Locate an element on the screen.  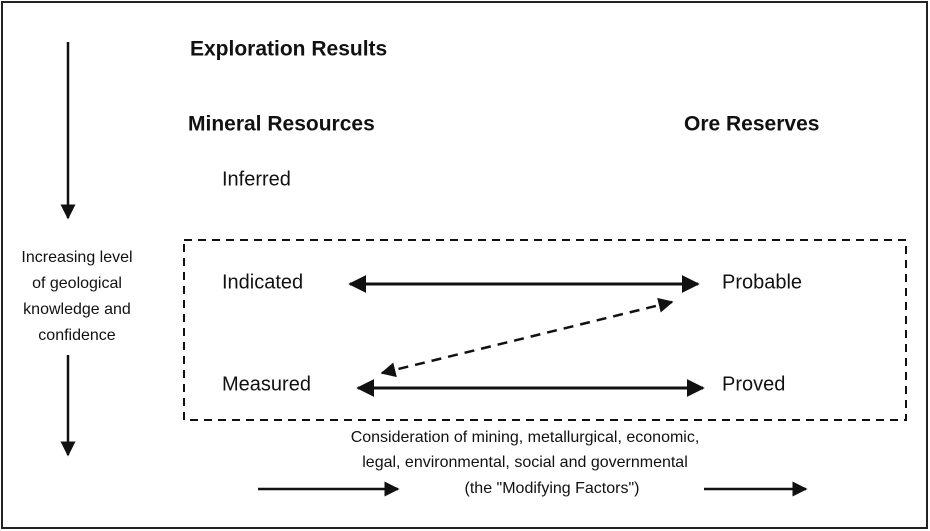
node: Inferred is located at coordinates (256, 179).